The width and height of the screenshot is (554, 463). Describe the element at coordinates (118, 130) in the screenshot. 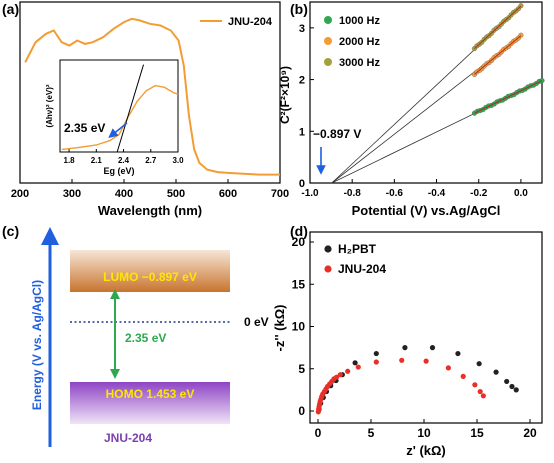

I see `panel-a-inset-arrow` at that location.